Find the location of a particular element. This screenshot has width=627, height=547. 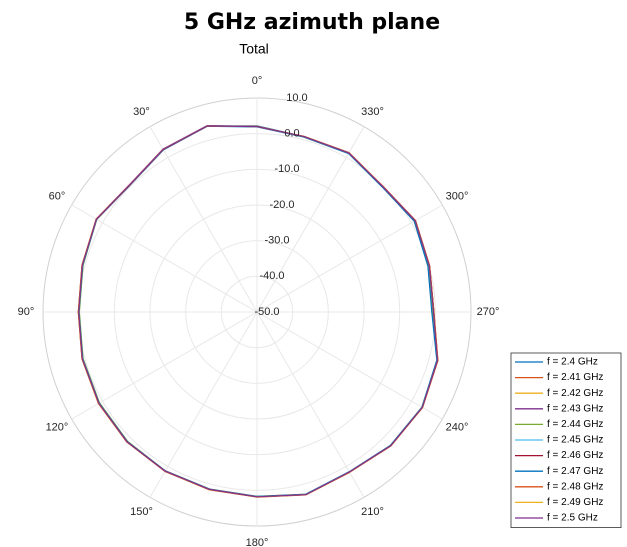

theta-tick-label: 60° is located at coordinates (57, 196).